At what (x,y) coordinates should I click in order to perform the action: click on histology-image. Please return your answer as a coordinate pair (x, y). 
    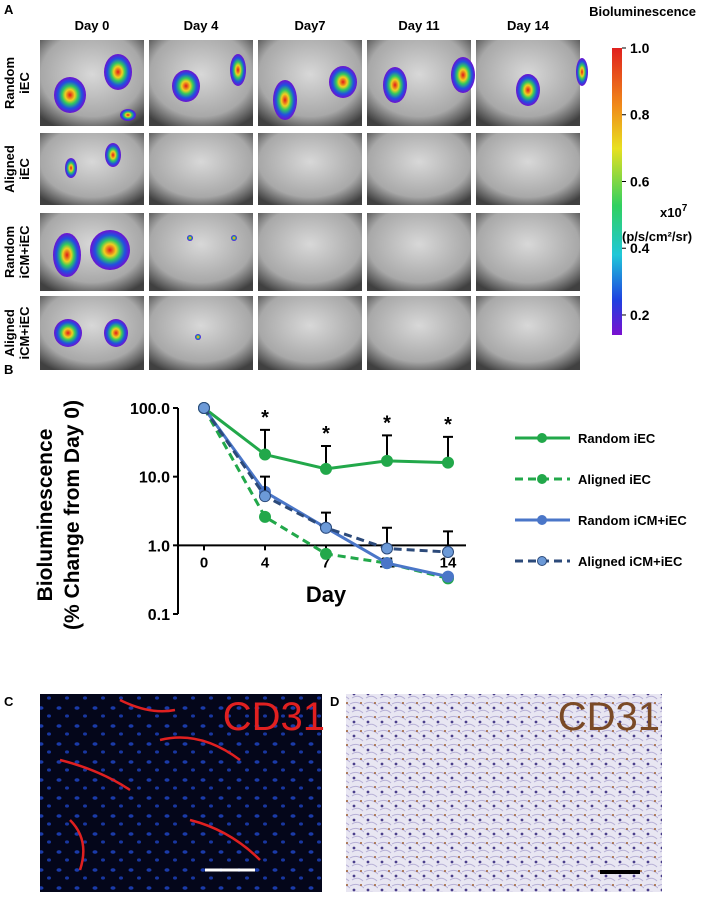
    Looking at the image, I should click on (504, 793).